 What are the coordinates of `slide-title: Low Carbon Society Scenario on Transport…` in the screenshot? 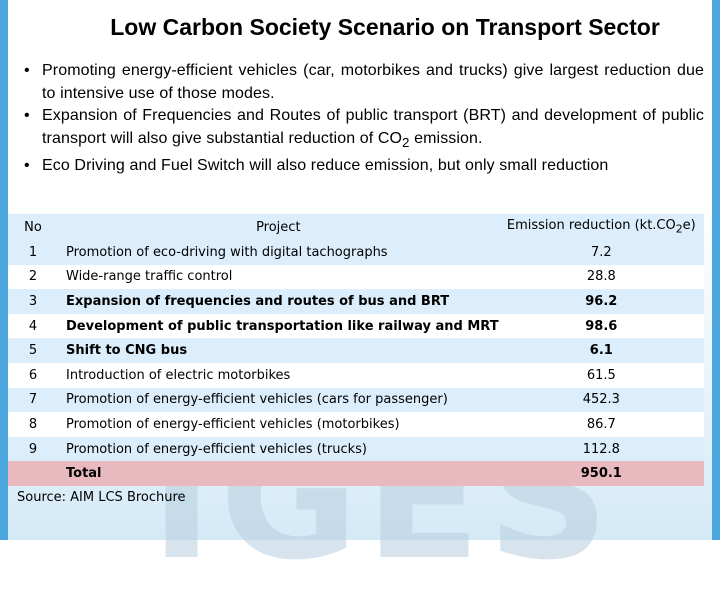 It's located at (385, 27).